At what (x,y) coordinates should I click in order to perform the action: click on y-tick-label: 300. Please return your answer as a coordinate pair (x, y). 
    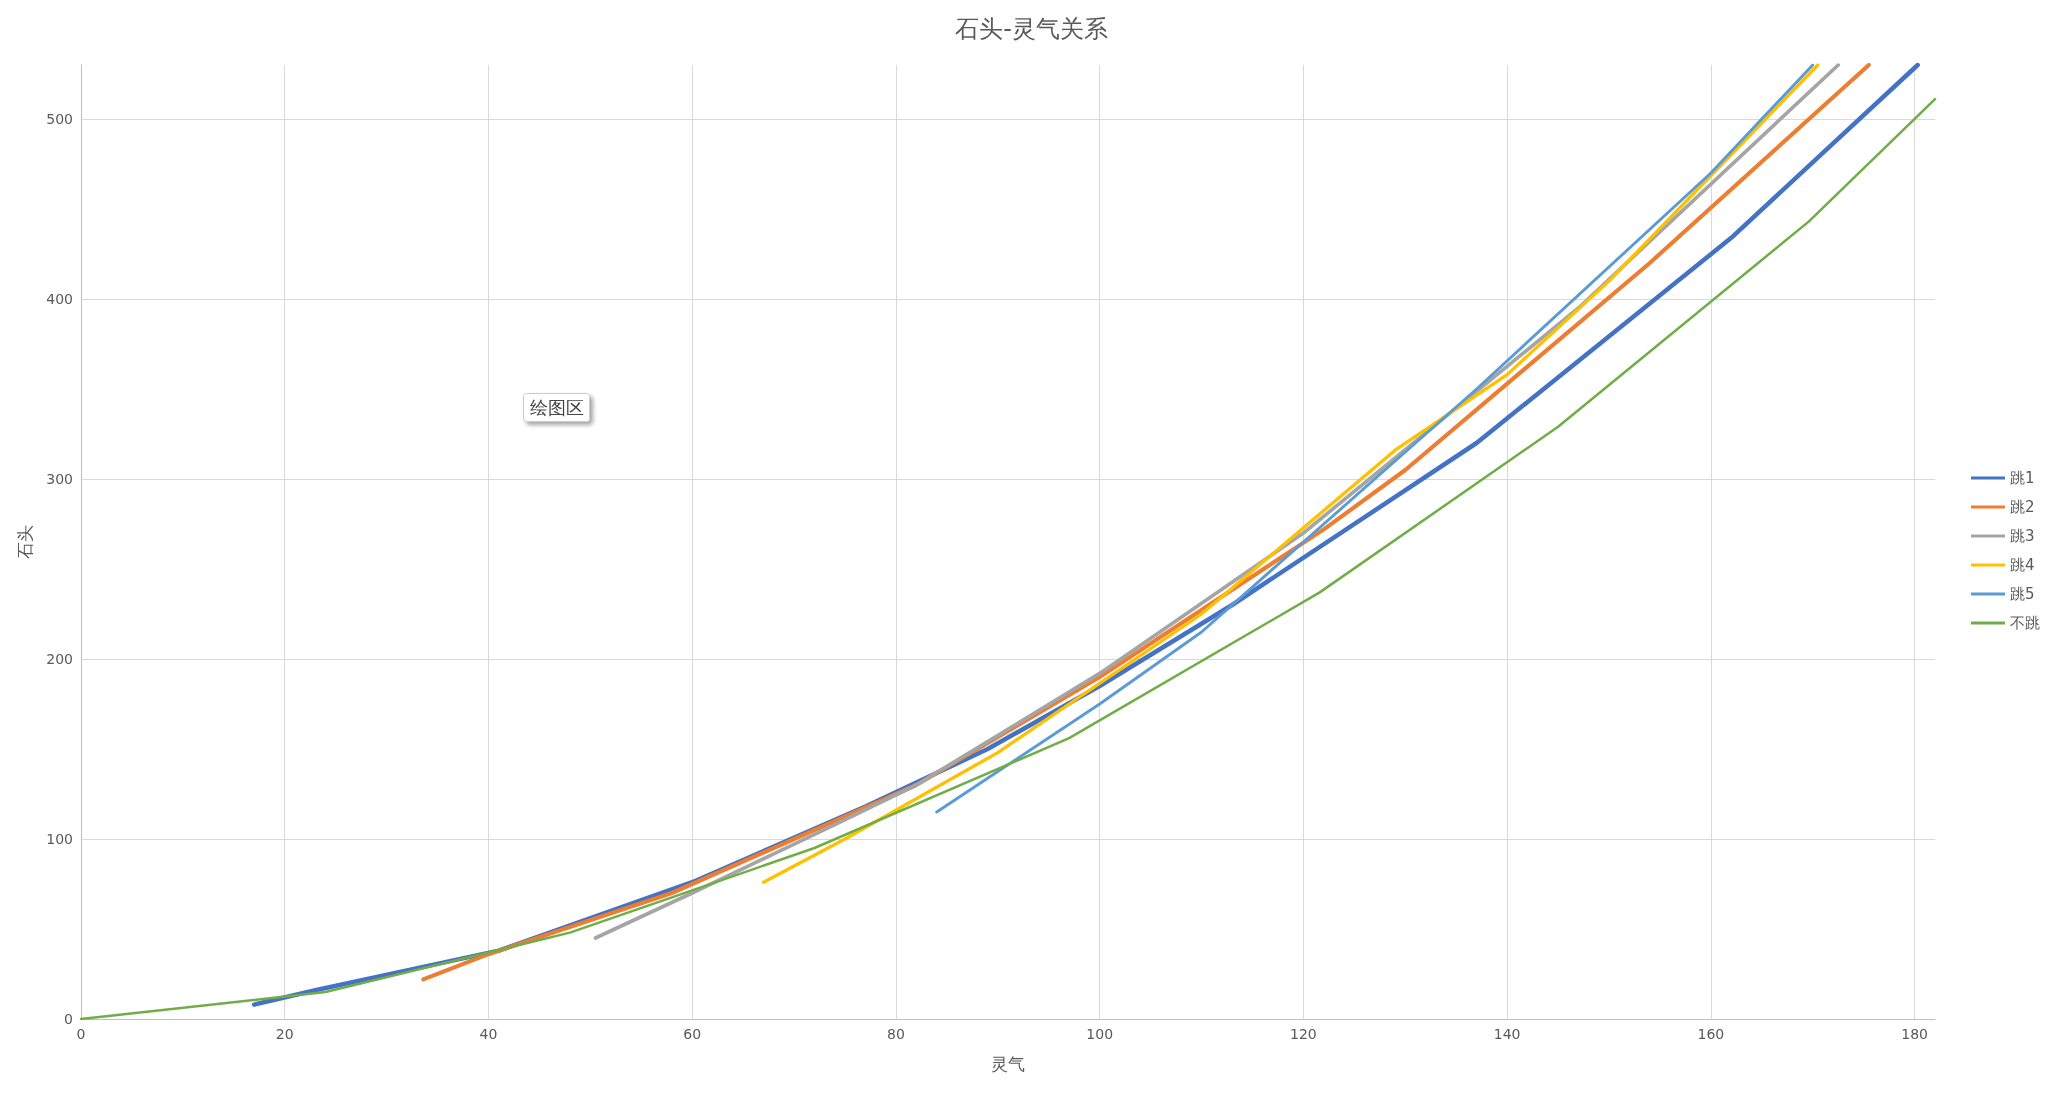
    Looking at the image, I should click on (59, 479).